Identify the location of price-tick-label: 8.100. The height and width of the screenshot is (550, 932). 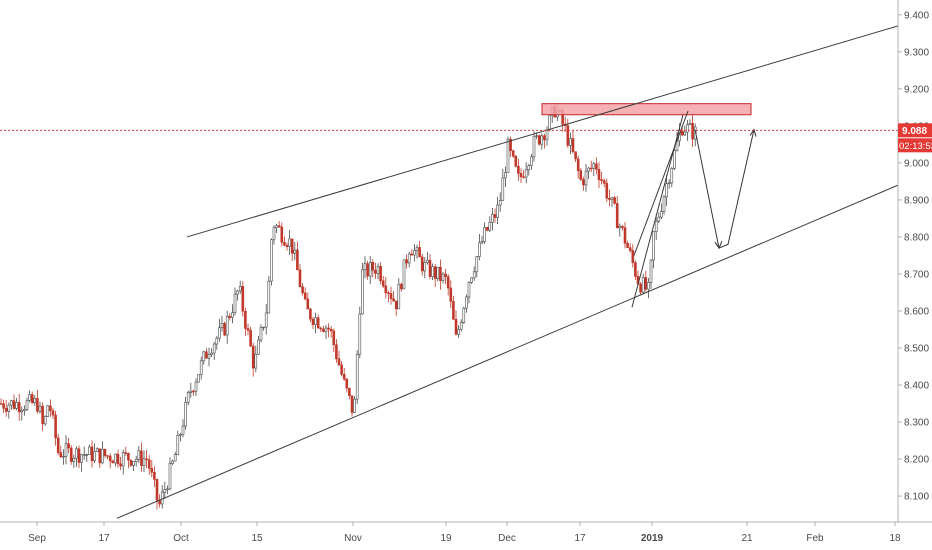
(916, 497).